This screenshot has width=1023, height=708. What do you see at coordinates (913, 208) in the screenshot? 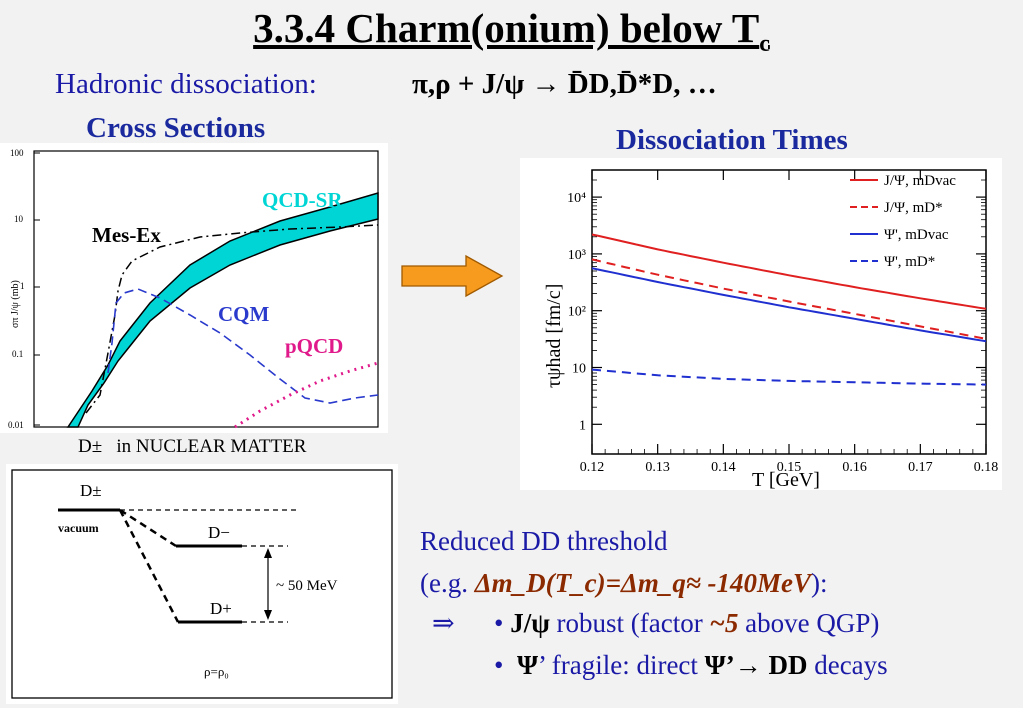
I see `legend-label-1: J/Ψ, mD*` at bounding box center [913, 208].